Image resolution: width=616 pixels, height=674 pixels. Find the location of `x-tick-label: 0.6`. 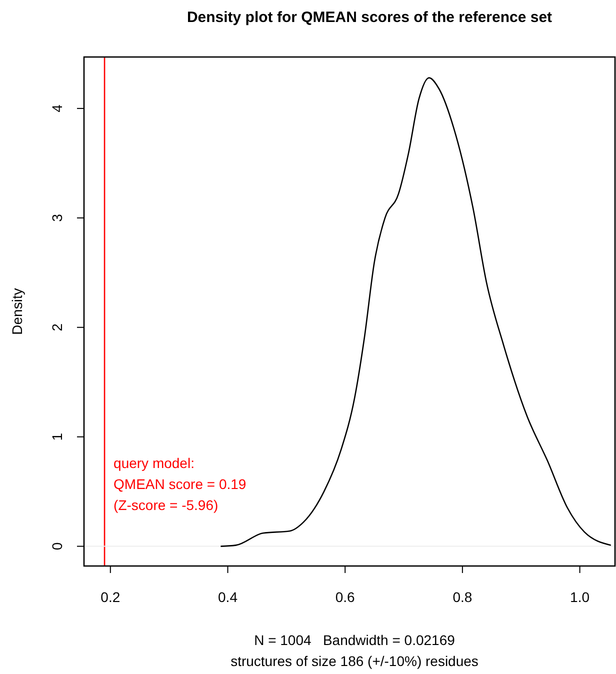

x-tick-label: 0.6 is located at coordinates (345, 597).